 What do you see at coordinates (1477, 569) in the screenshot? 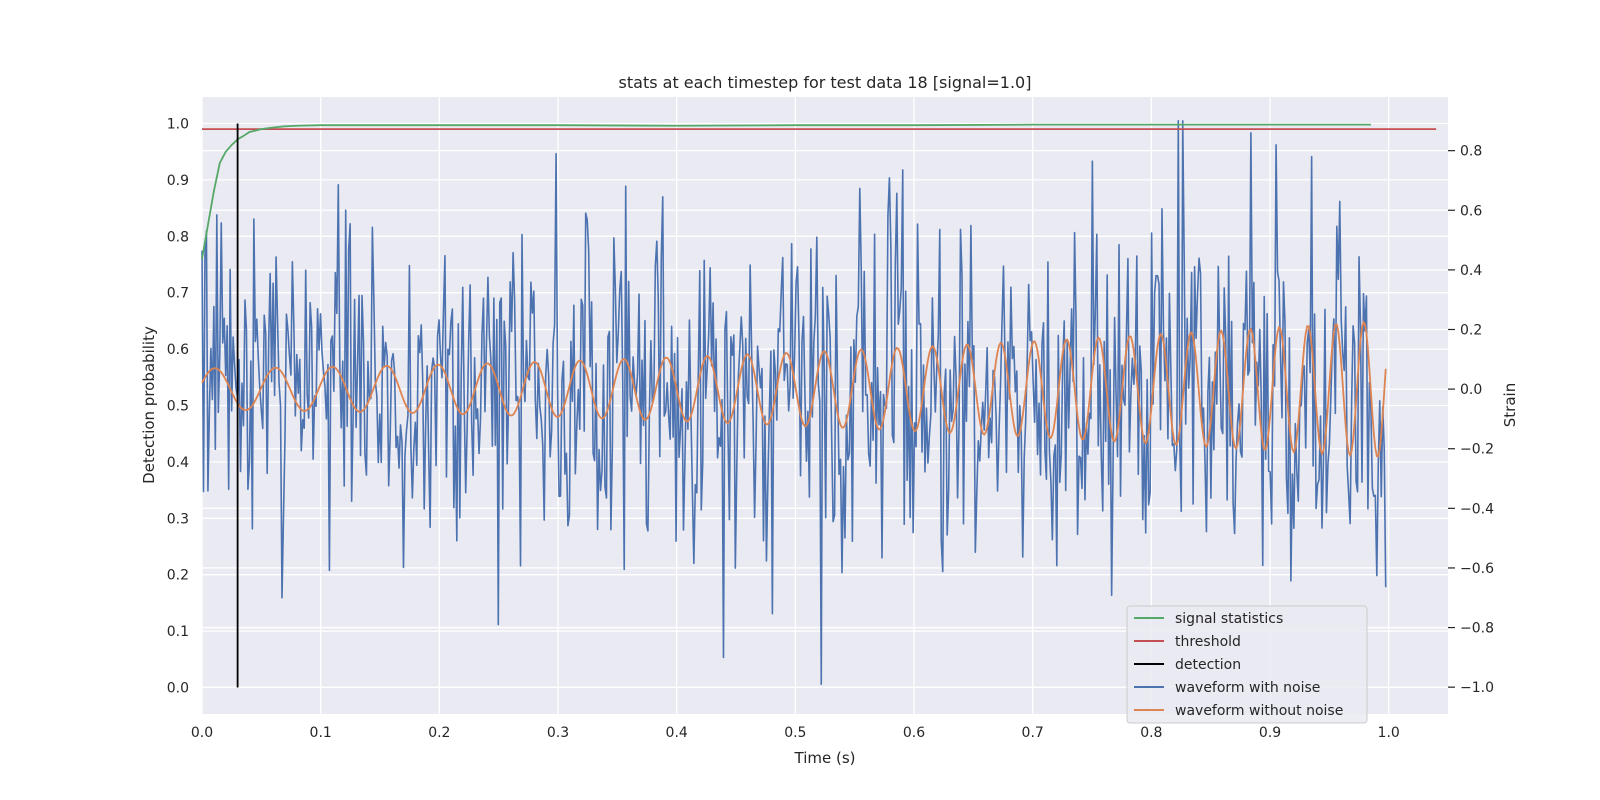
I see `y-right-tick-label: −0.6` at bounding box center [1477, 569].